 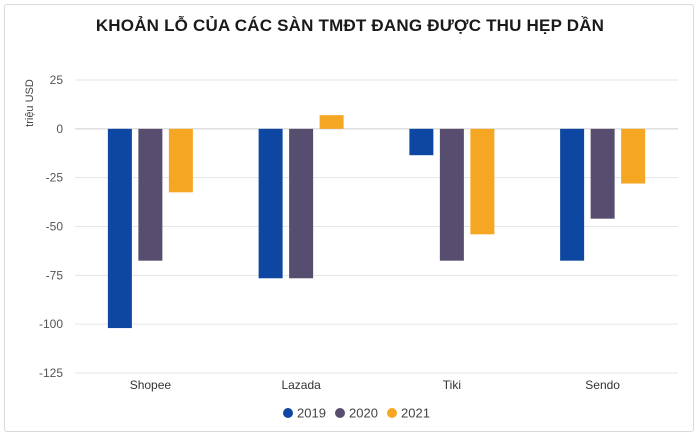 I want to click on bar-sendo-2019, so click(x=572, y=194).